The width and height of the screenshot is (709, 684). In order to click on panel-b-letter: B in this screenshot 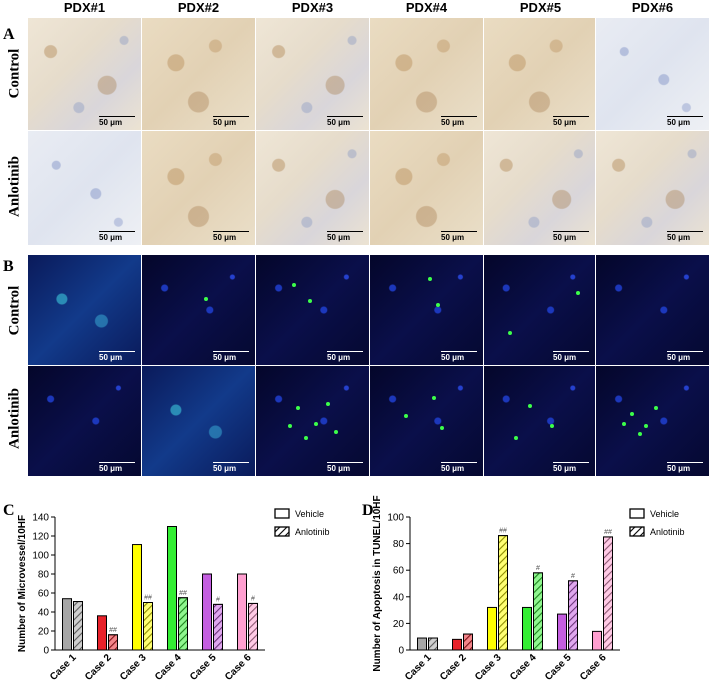, I will do `click(8, 266)`.